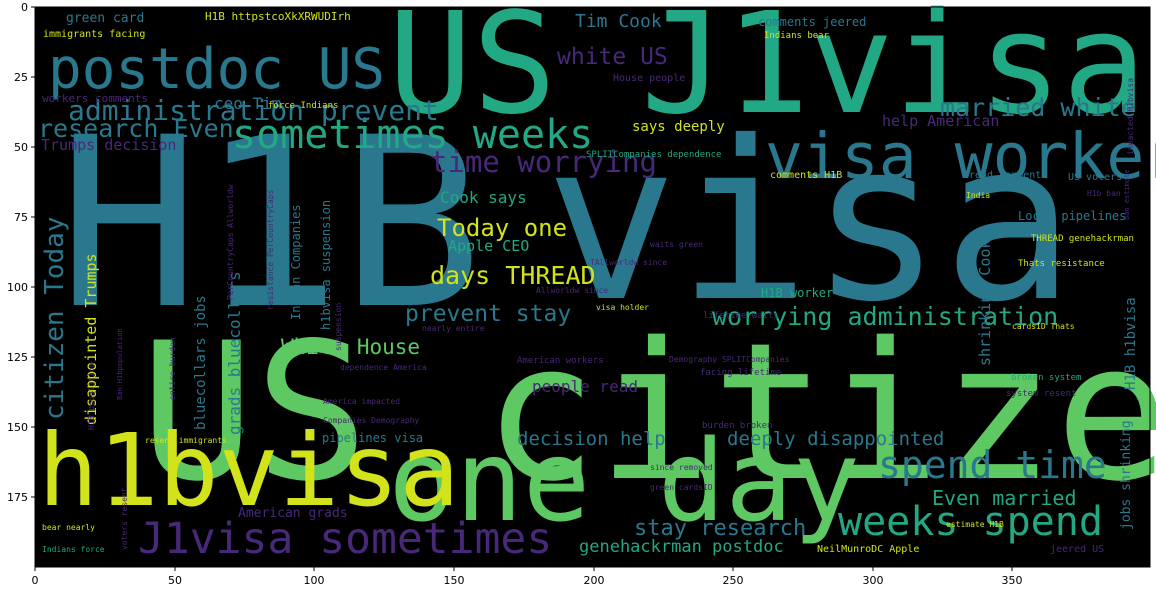  Describe the element at coordinates (1004, 498) in the screenshot. I see `word: Even married` at that location.